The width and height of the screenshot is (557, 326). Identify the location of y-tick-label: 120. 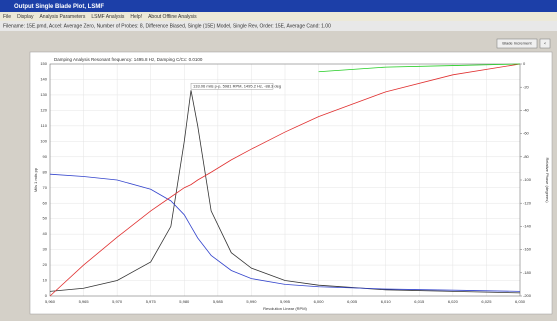
(43, 109).